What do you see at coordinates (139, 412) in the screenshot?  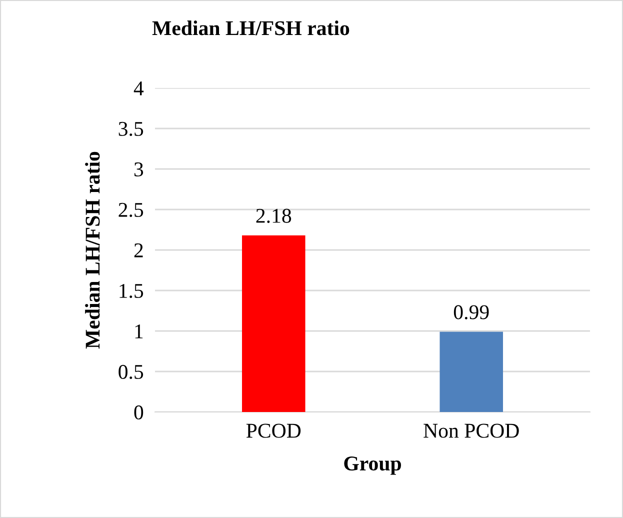 I see `y-tick-label: 0` at bounding box center [139, 412].